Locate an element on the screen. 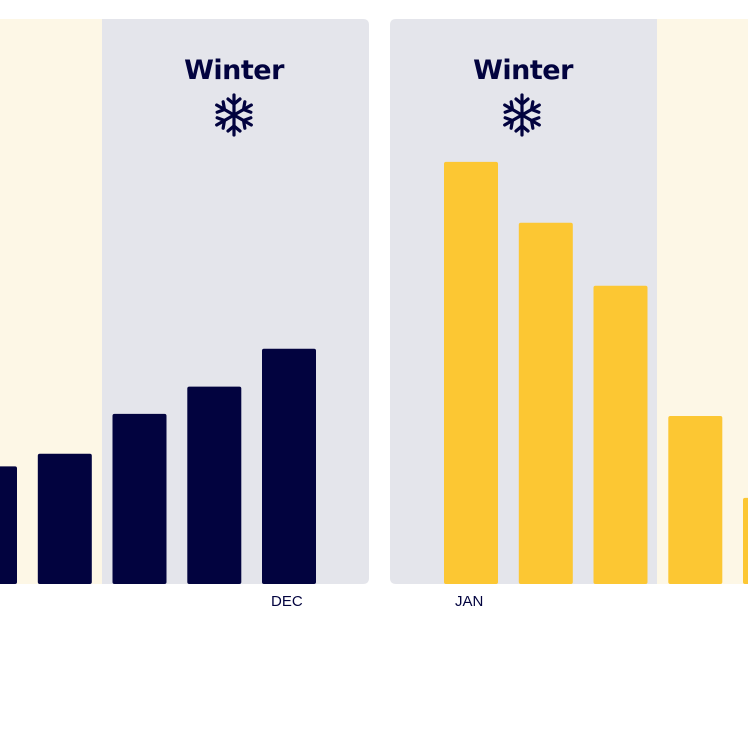 Image resolution: width=748 pixels, height=748 pixels. season-title-right: Winter is located at coordinates (523, 70).